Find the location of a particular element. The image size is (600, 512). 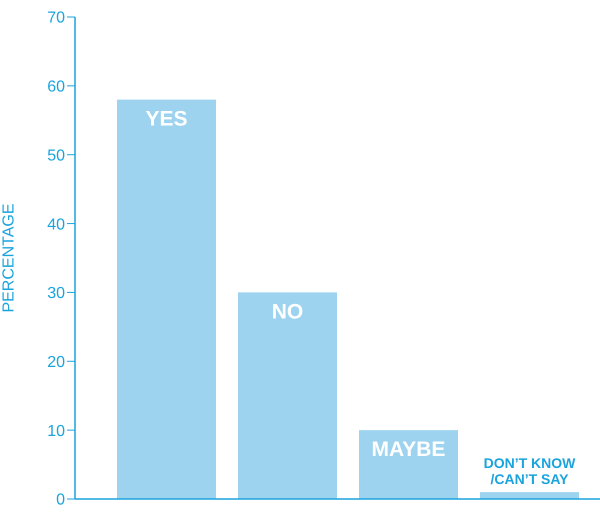

y-tick-label: 60 is located at coordinates (56, 87).